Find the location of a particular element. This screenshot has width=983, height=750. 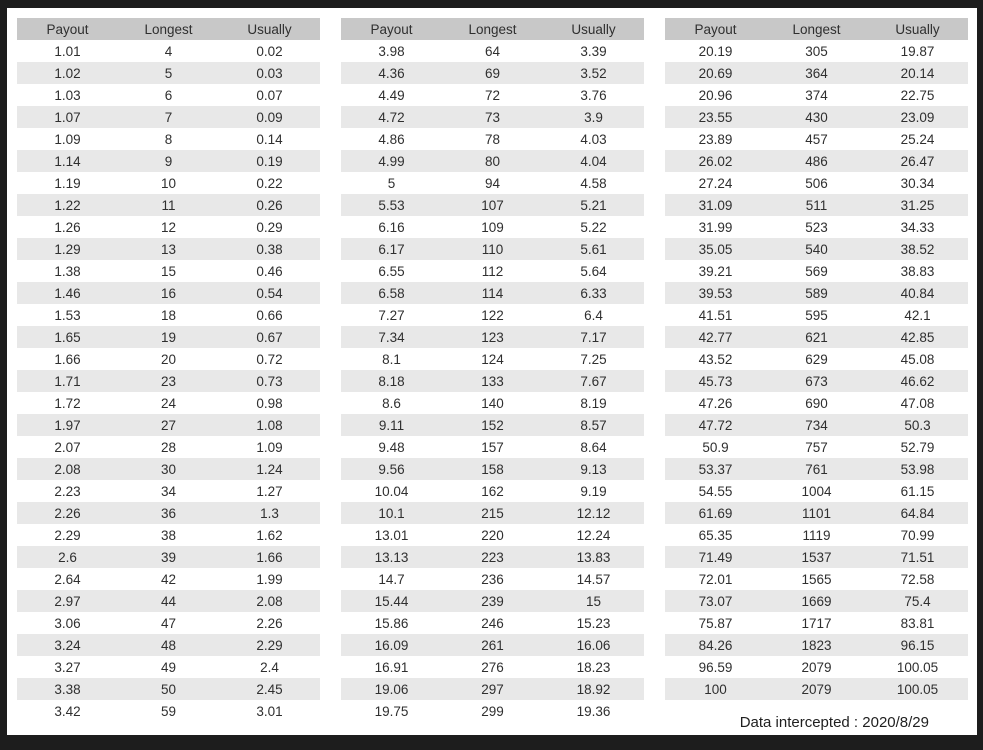

cell-payout: 6.17 is located at coordinates (391, 249).